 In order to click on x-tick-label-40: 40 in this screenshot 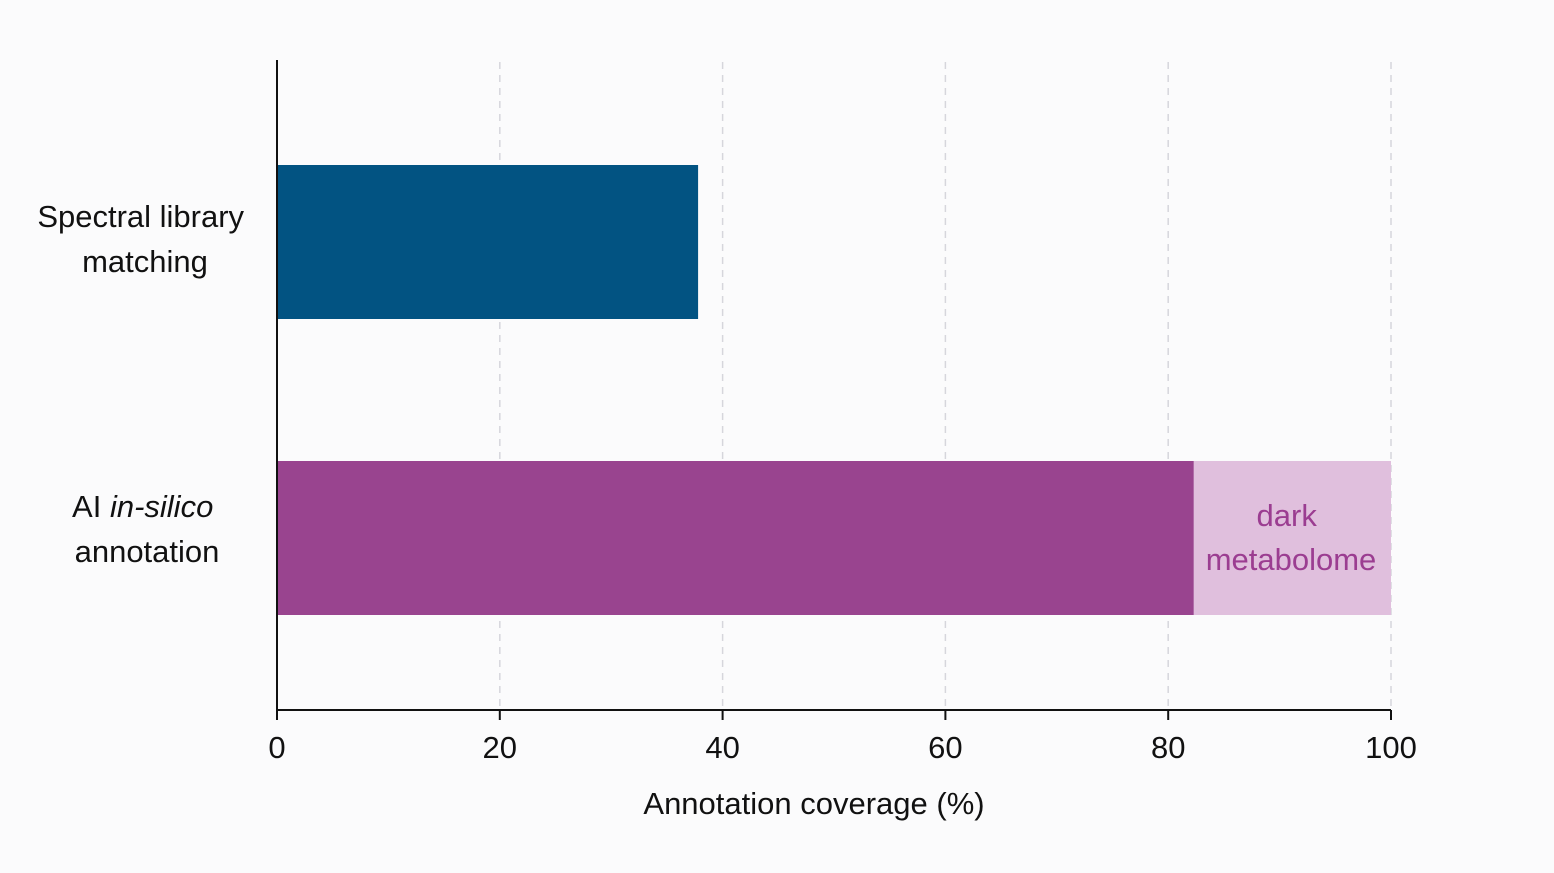, I will do `click(722, 747)`.